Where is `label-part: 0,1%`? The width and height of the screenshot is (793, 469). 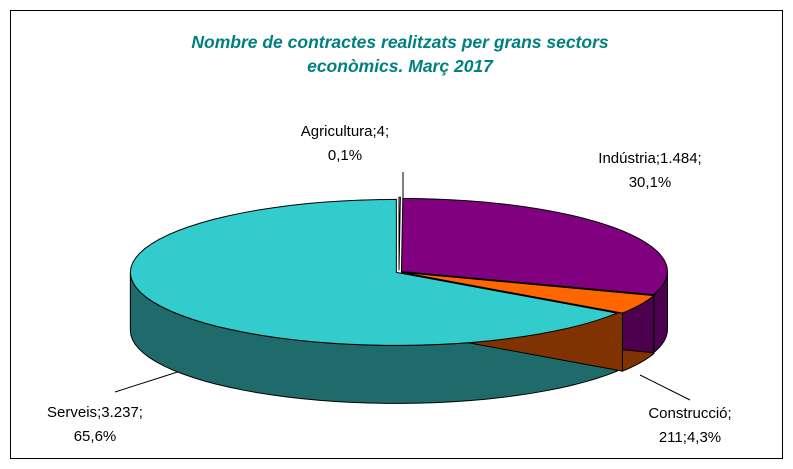
label-part: 0,1% is located at coordinates (345, 155).